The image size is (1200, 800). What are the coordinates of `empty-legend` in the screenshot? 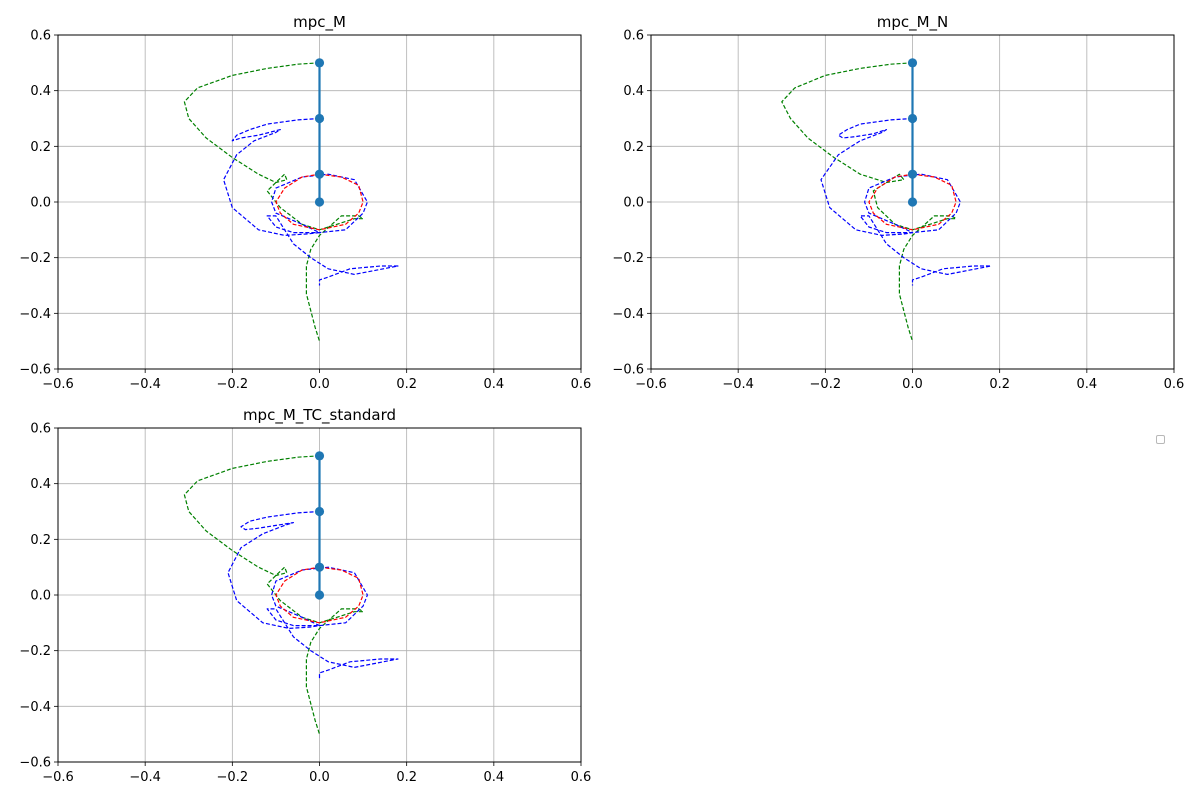 It's located at (1160, 439).